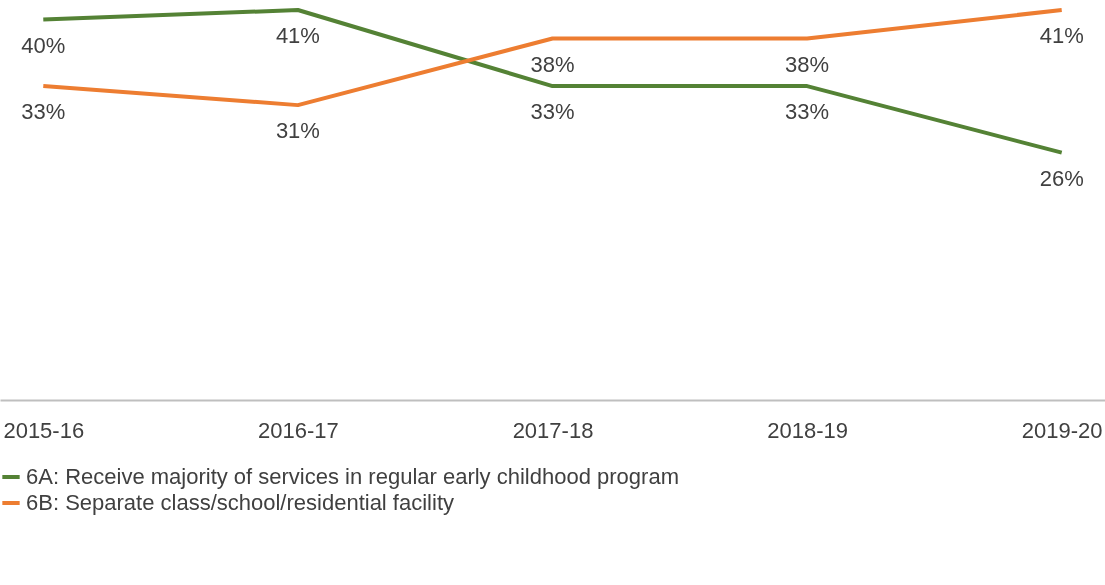  Describe the element at coordinates (297, 131) in the screenshot. I see `data-label: 31%` at that location.